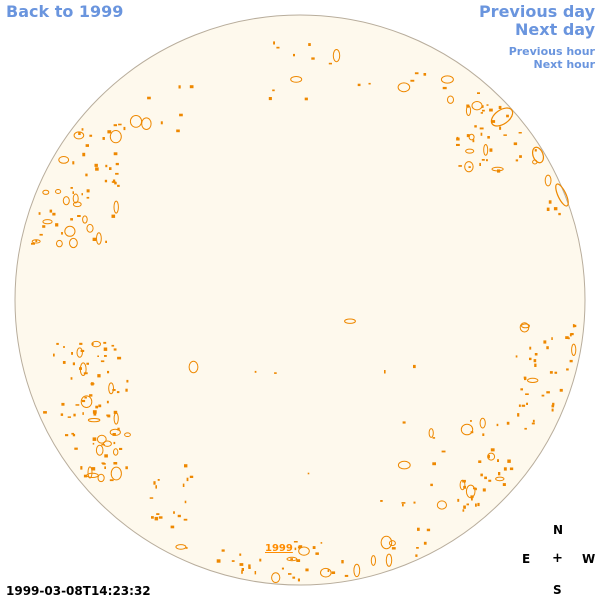  I want to click on previous-hour-link: Previous hour, so click(551, 51).